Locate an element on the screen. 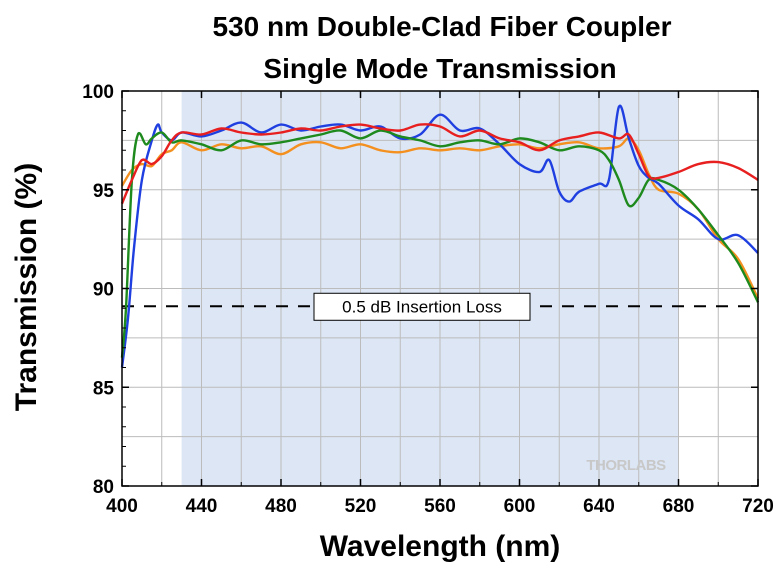 The height and width of the screenshot is (572, 780). y-tick-label: 95 is located at coordinates (104, 191).